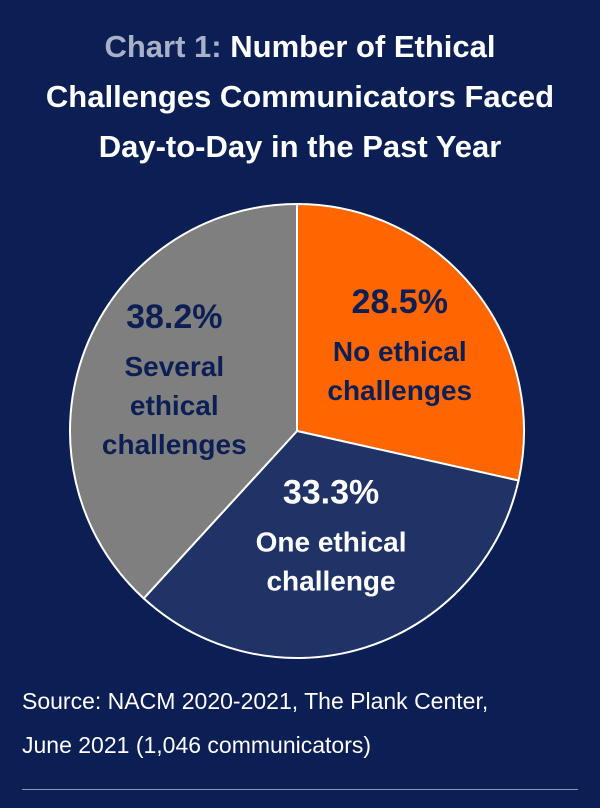  Describe the element at coordinates (300, 146) in the screenshot. I see `chart-title-line-3: Day-to-Day in the Past Year` at that location.